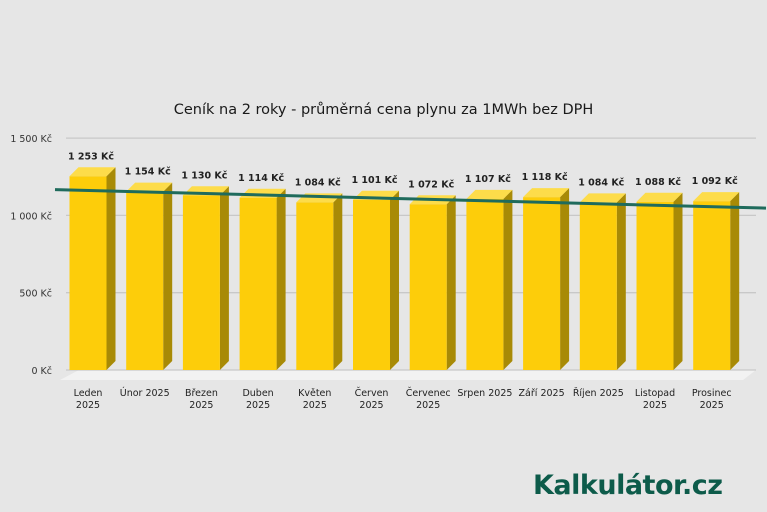 Image resolution: width=767 pixels, height=512 pixels. I want to click on x-tick-label: Listopad, so click(655, 393).